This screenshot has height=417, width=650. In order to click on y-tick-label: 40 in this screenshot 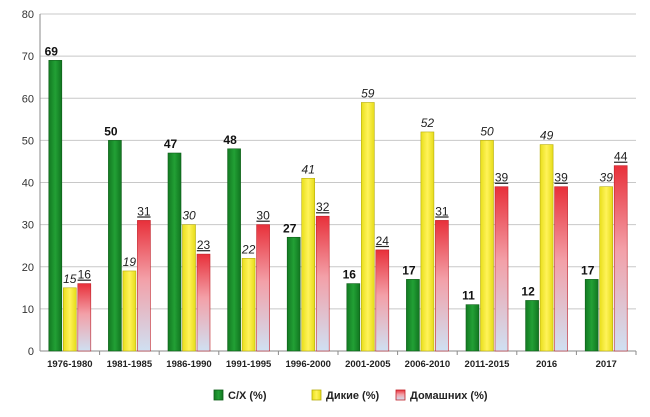, I will do `click(28, 184)`.